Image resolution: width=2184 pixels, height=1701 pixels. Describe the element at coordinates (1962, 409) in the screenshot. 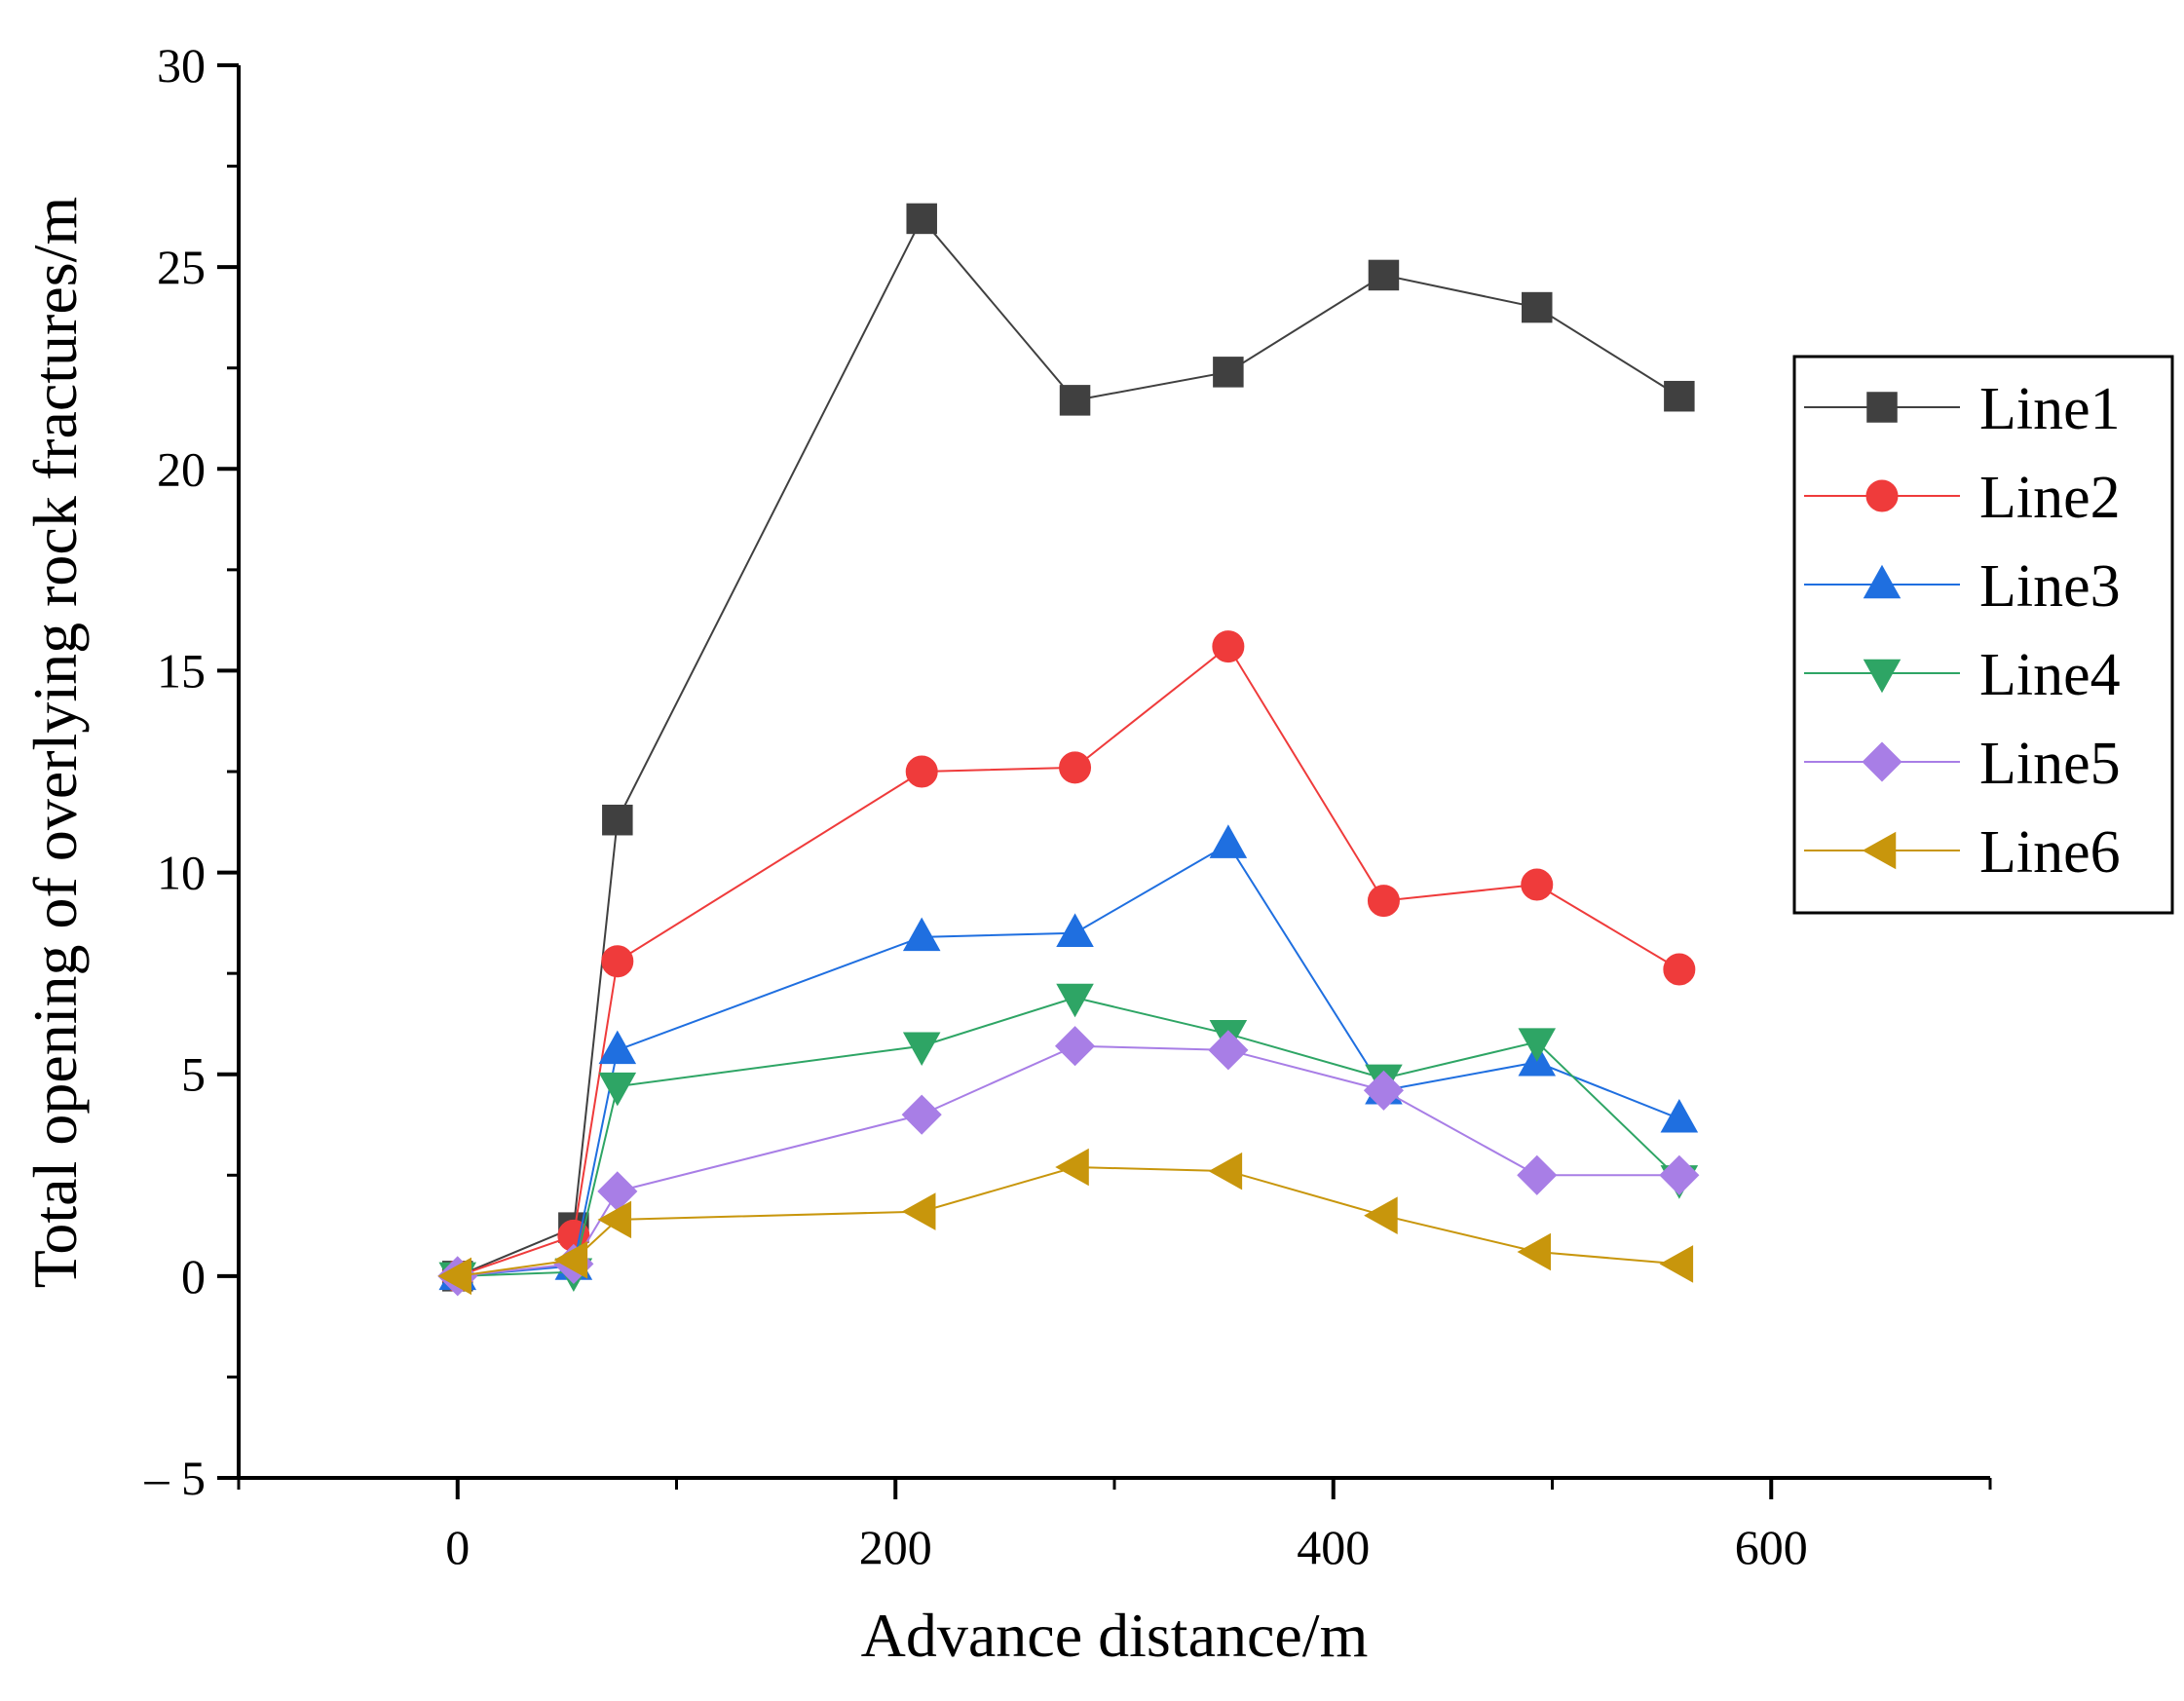

I see `legend-item: Line1` at that location.